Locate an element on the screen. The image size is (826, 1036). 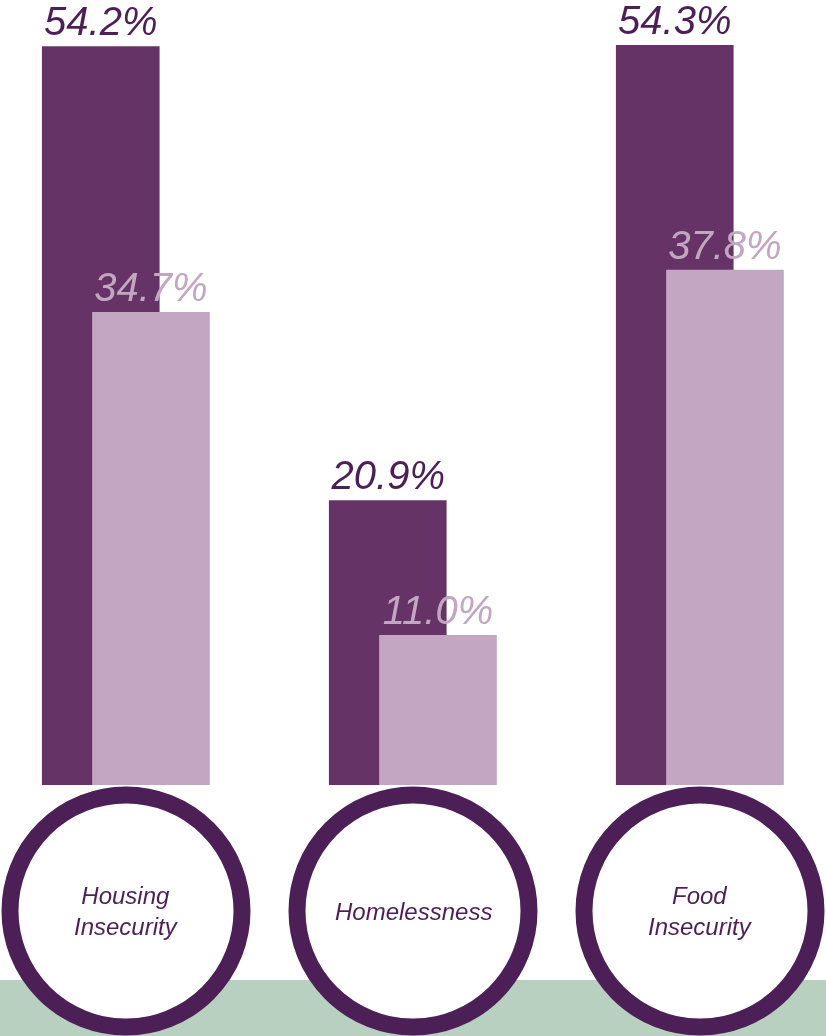
x-tick-label: Food Insecurity is located at coordinates (700, 911).